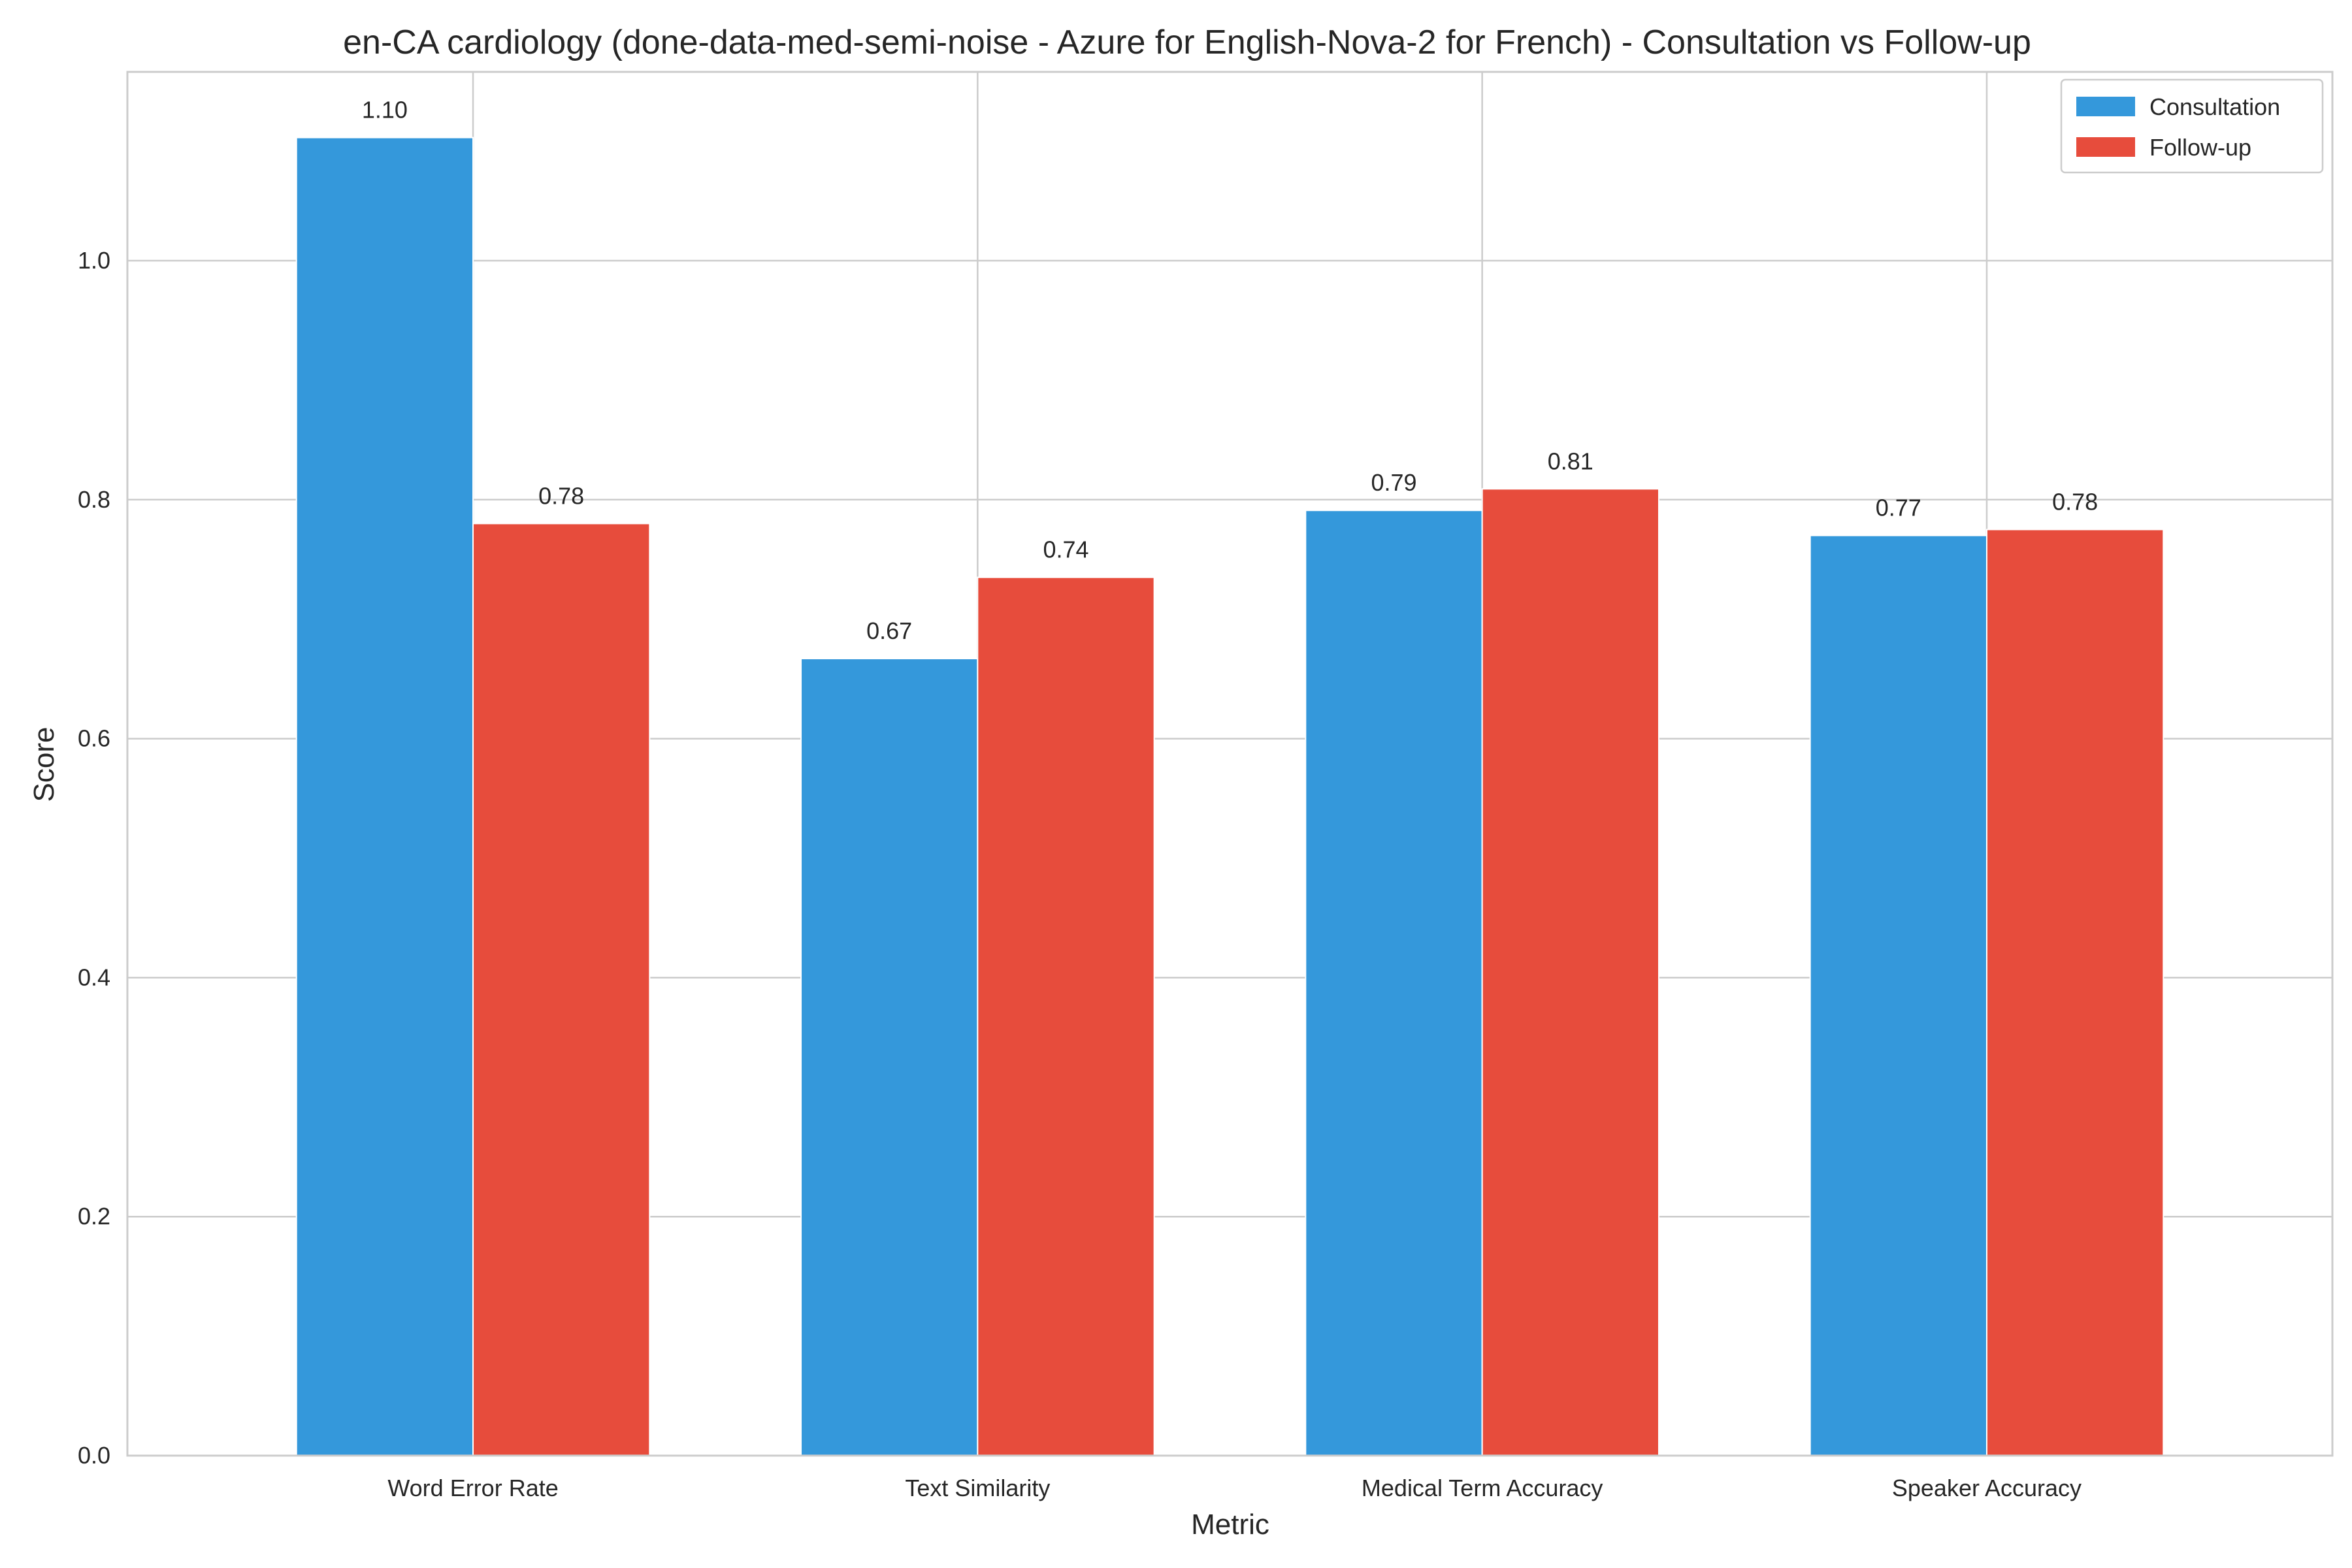  What do you see at coordinates (2192, 126) in the screenshot?
I see `legend: Consultation Follow-up` at bounding box center [2192, 126].